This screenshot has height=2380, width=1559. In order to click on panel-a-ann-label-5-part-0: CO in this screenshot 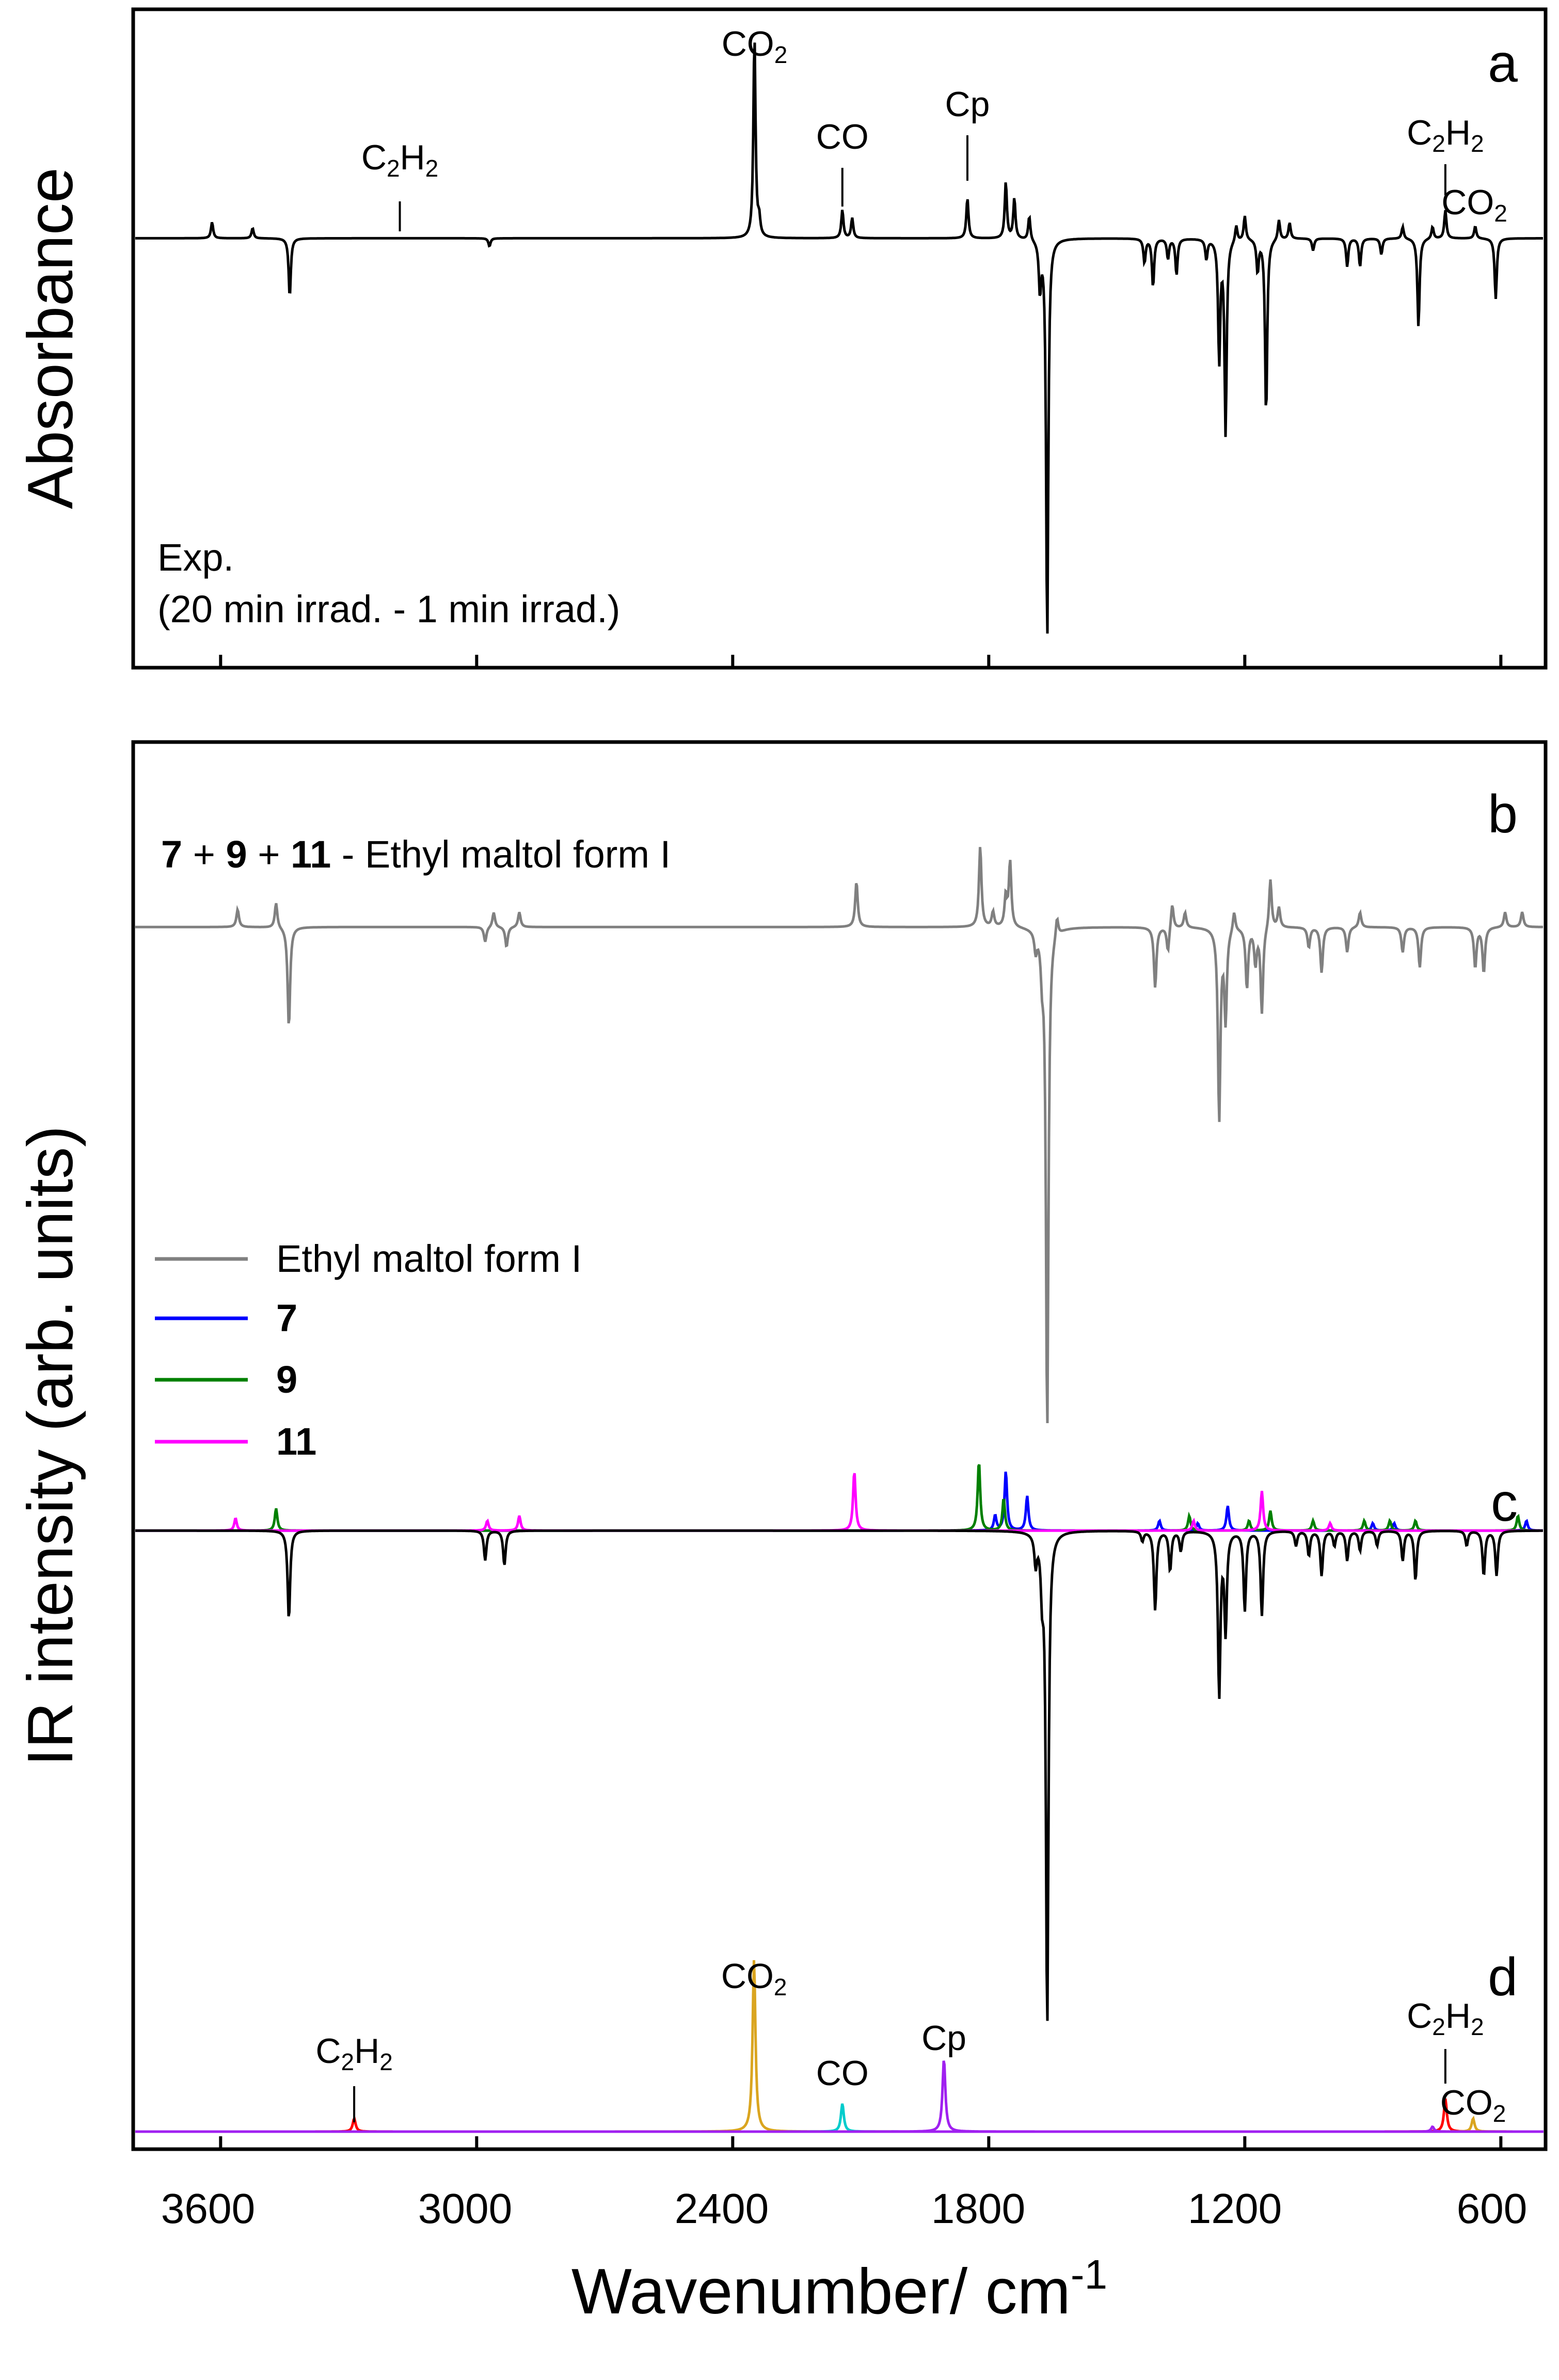, I will do `click(1467, 202)`.